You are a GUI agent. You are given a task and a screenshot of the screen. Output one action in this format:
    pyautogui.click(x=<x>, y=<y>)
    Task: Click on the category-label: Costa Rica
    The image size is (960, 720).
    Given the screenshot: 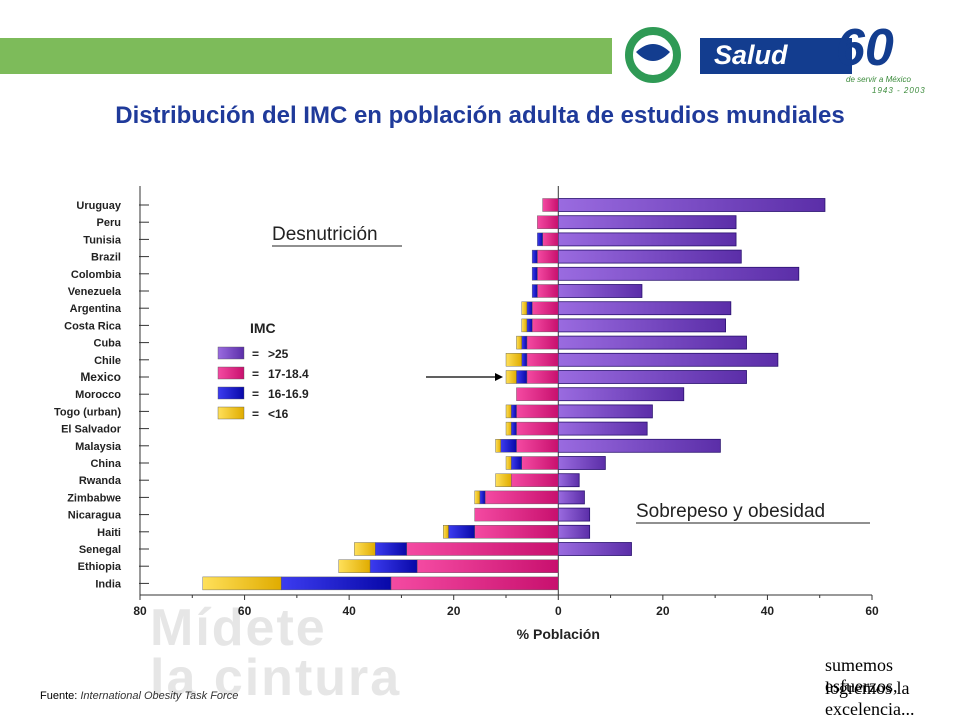 What is the action you would take?
    pyautogui.click(x=93, y=326)
    